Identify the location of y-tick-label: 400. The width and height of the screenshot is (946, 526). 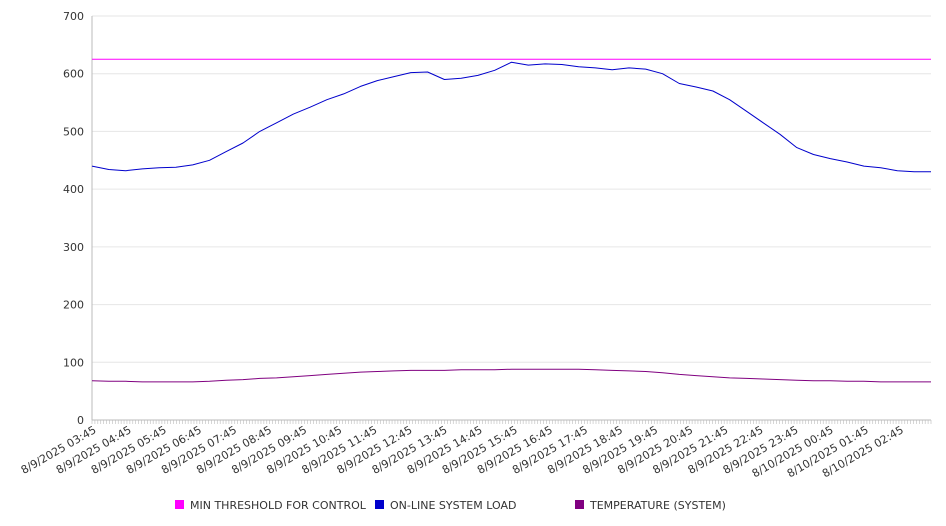
(73, 189).